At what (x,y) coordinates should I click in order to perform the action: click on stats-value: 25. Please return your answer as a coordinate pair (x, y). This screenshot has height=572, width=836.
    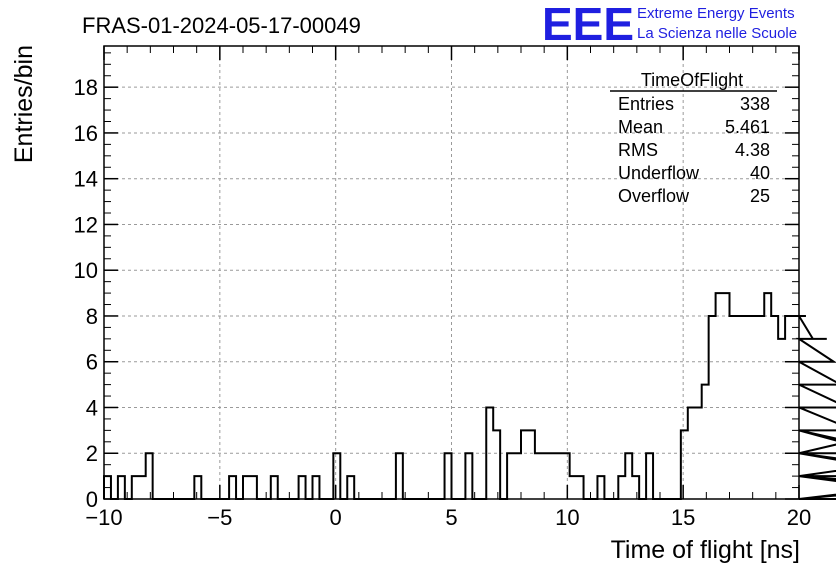
    Looking at the image, I should click on (760, 196).